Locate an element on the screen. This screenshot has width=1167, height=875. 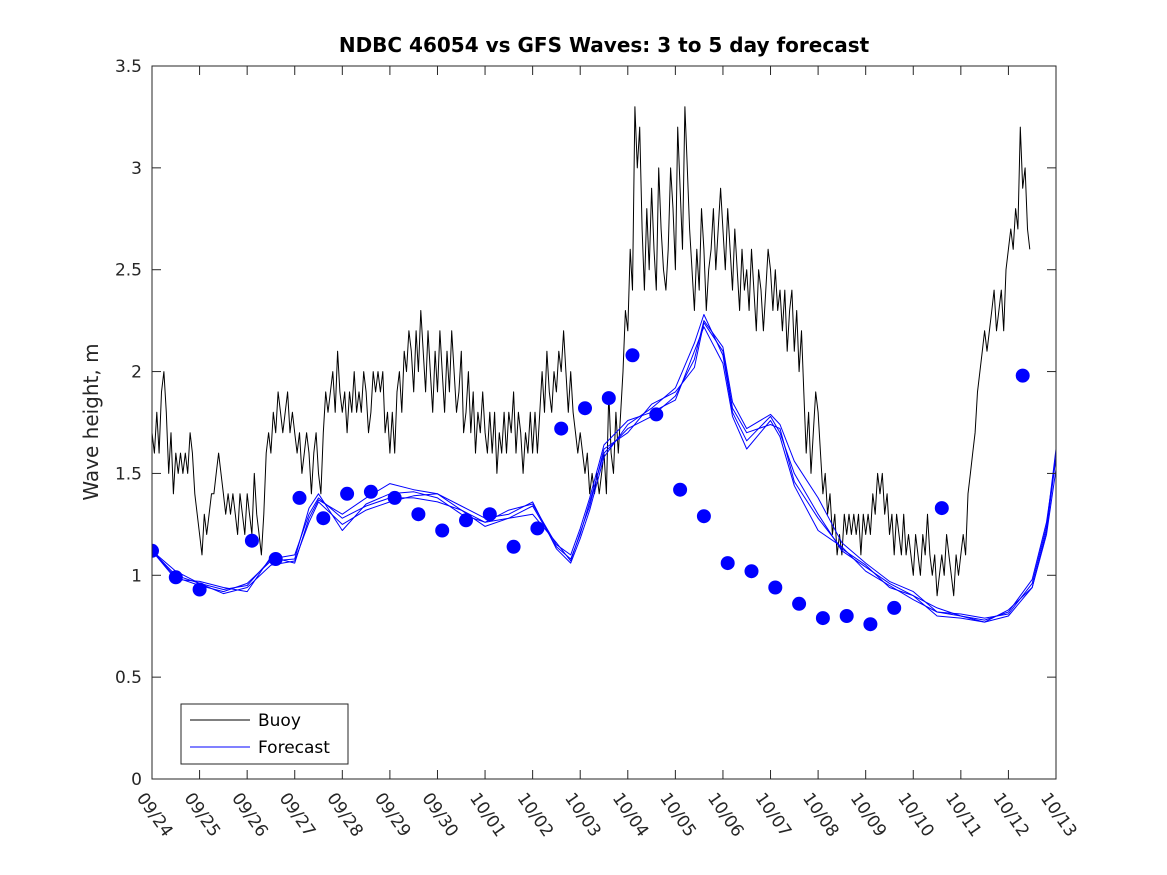
legend-box is located at coordinates (264, 734).